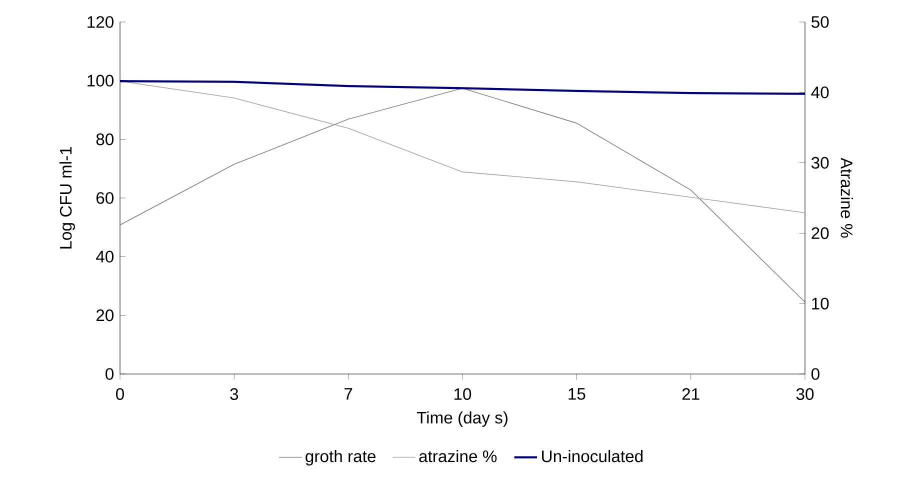 The width and height of the screenshot is (907, 488). What do you see at coordinates (592, 456) in the screenshot?
I see `legend-label: Un-inoculated` at bounding box center [592, 456].